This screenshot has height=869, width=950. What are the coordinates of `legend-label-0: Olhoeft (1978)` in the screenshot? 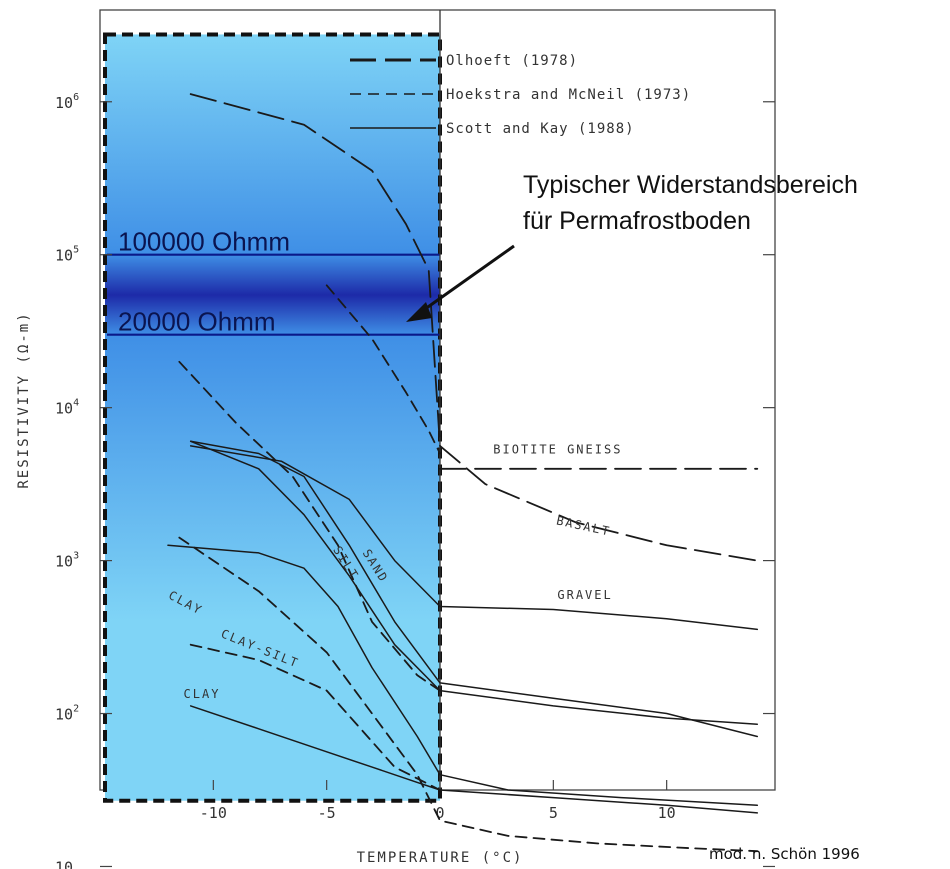 It's located at (512, 61).